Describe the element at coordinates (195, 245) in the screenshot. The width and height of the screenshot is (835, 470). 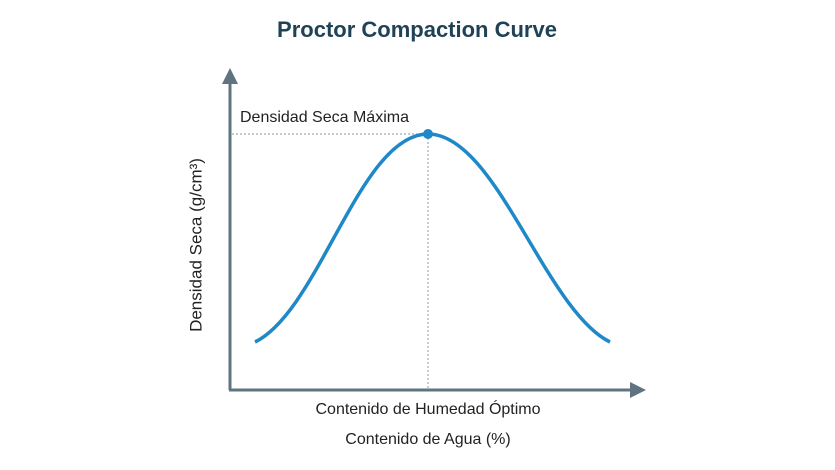
I see `y-axis-label: Densidad Seca (g/cm³)` at that location.